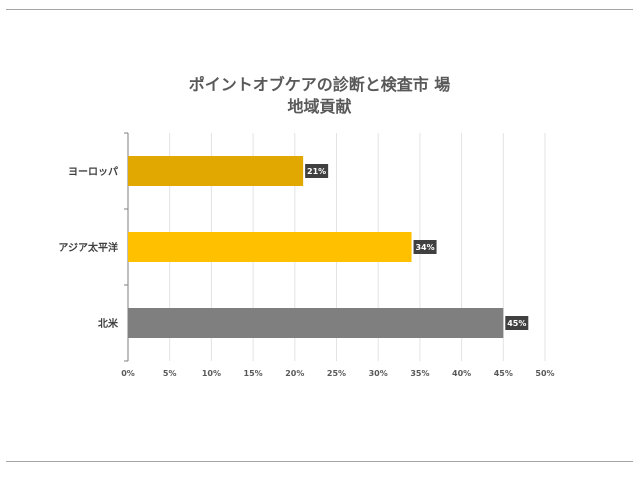  I want to click on x-tick-label: 45%, so click(503, 373).